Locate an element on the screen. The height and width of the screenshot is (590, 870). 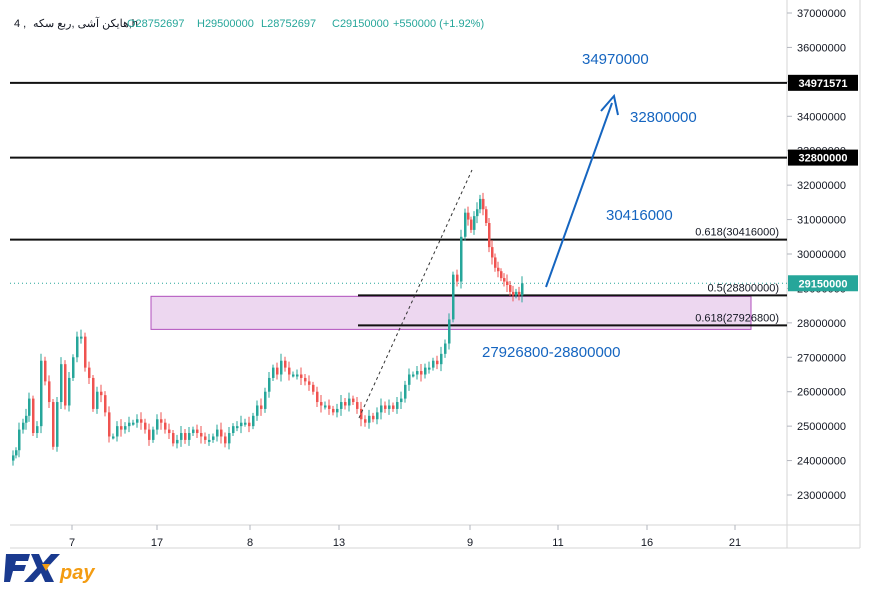
x-tick-label: 17 is located at coordinates (157, 543).